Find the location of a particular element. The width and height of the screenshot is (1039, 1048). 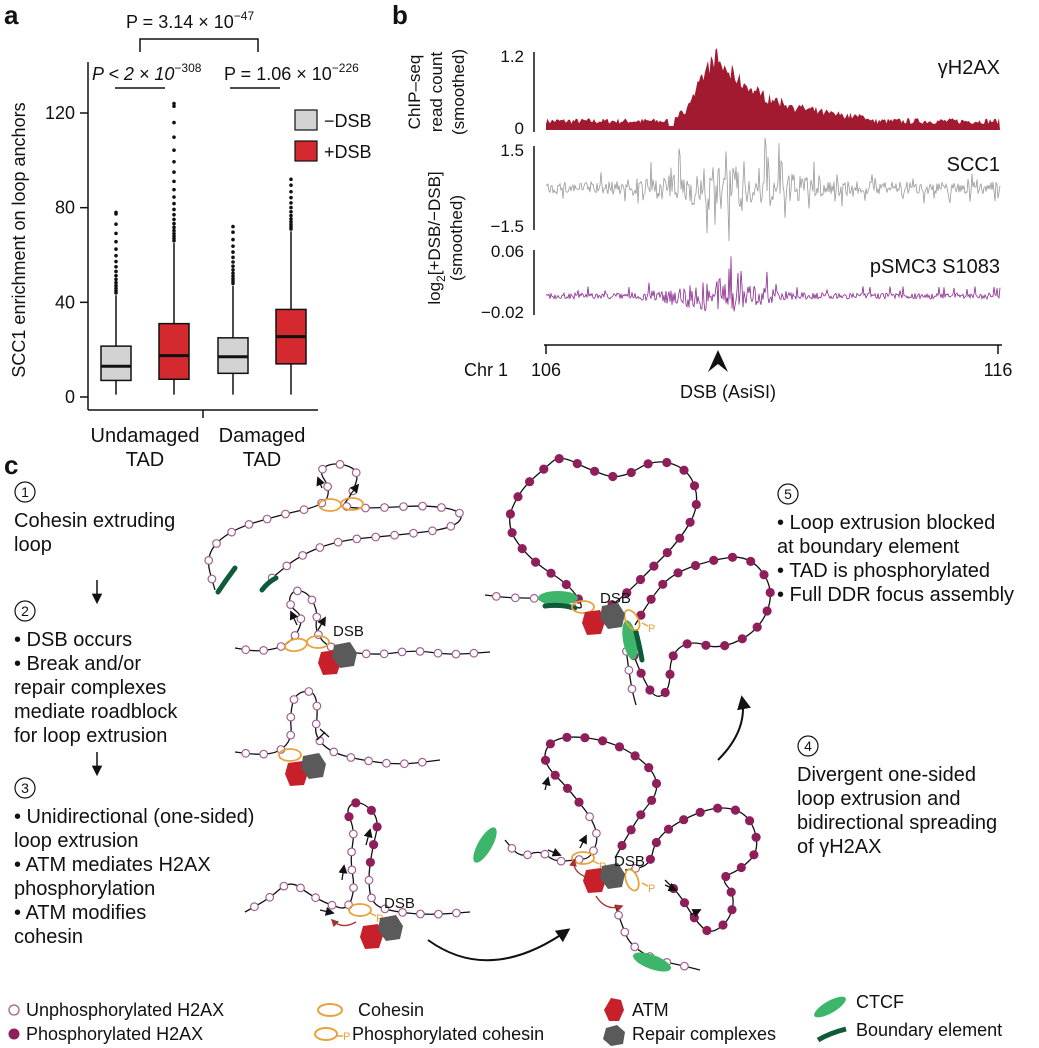

scc1-tick-top: 1.5 is located at coordinates (512, 150).